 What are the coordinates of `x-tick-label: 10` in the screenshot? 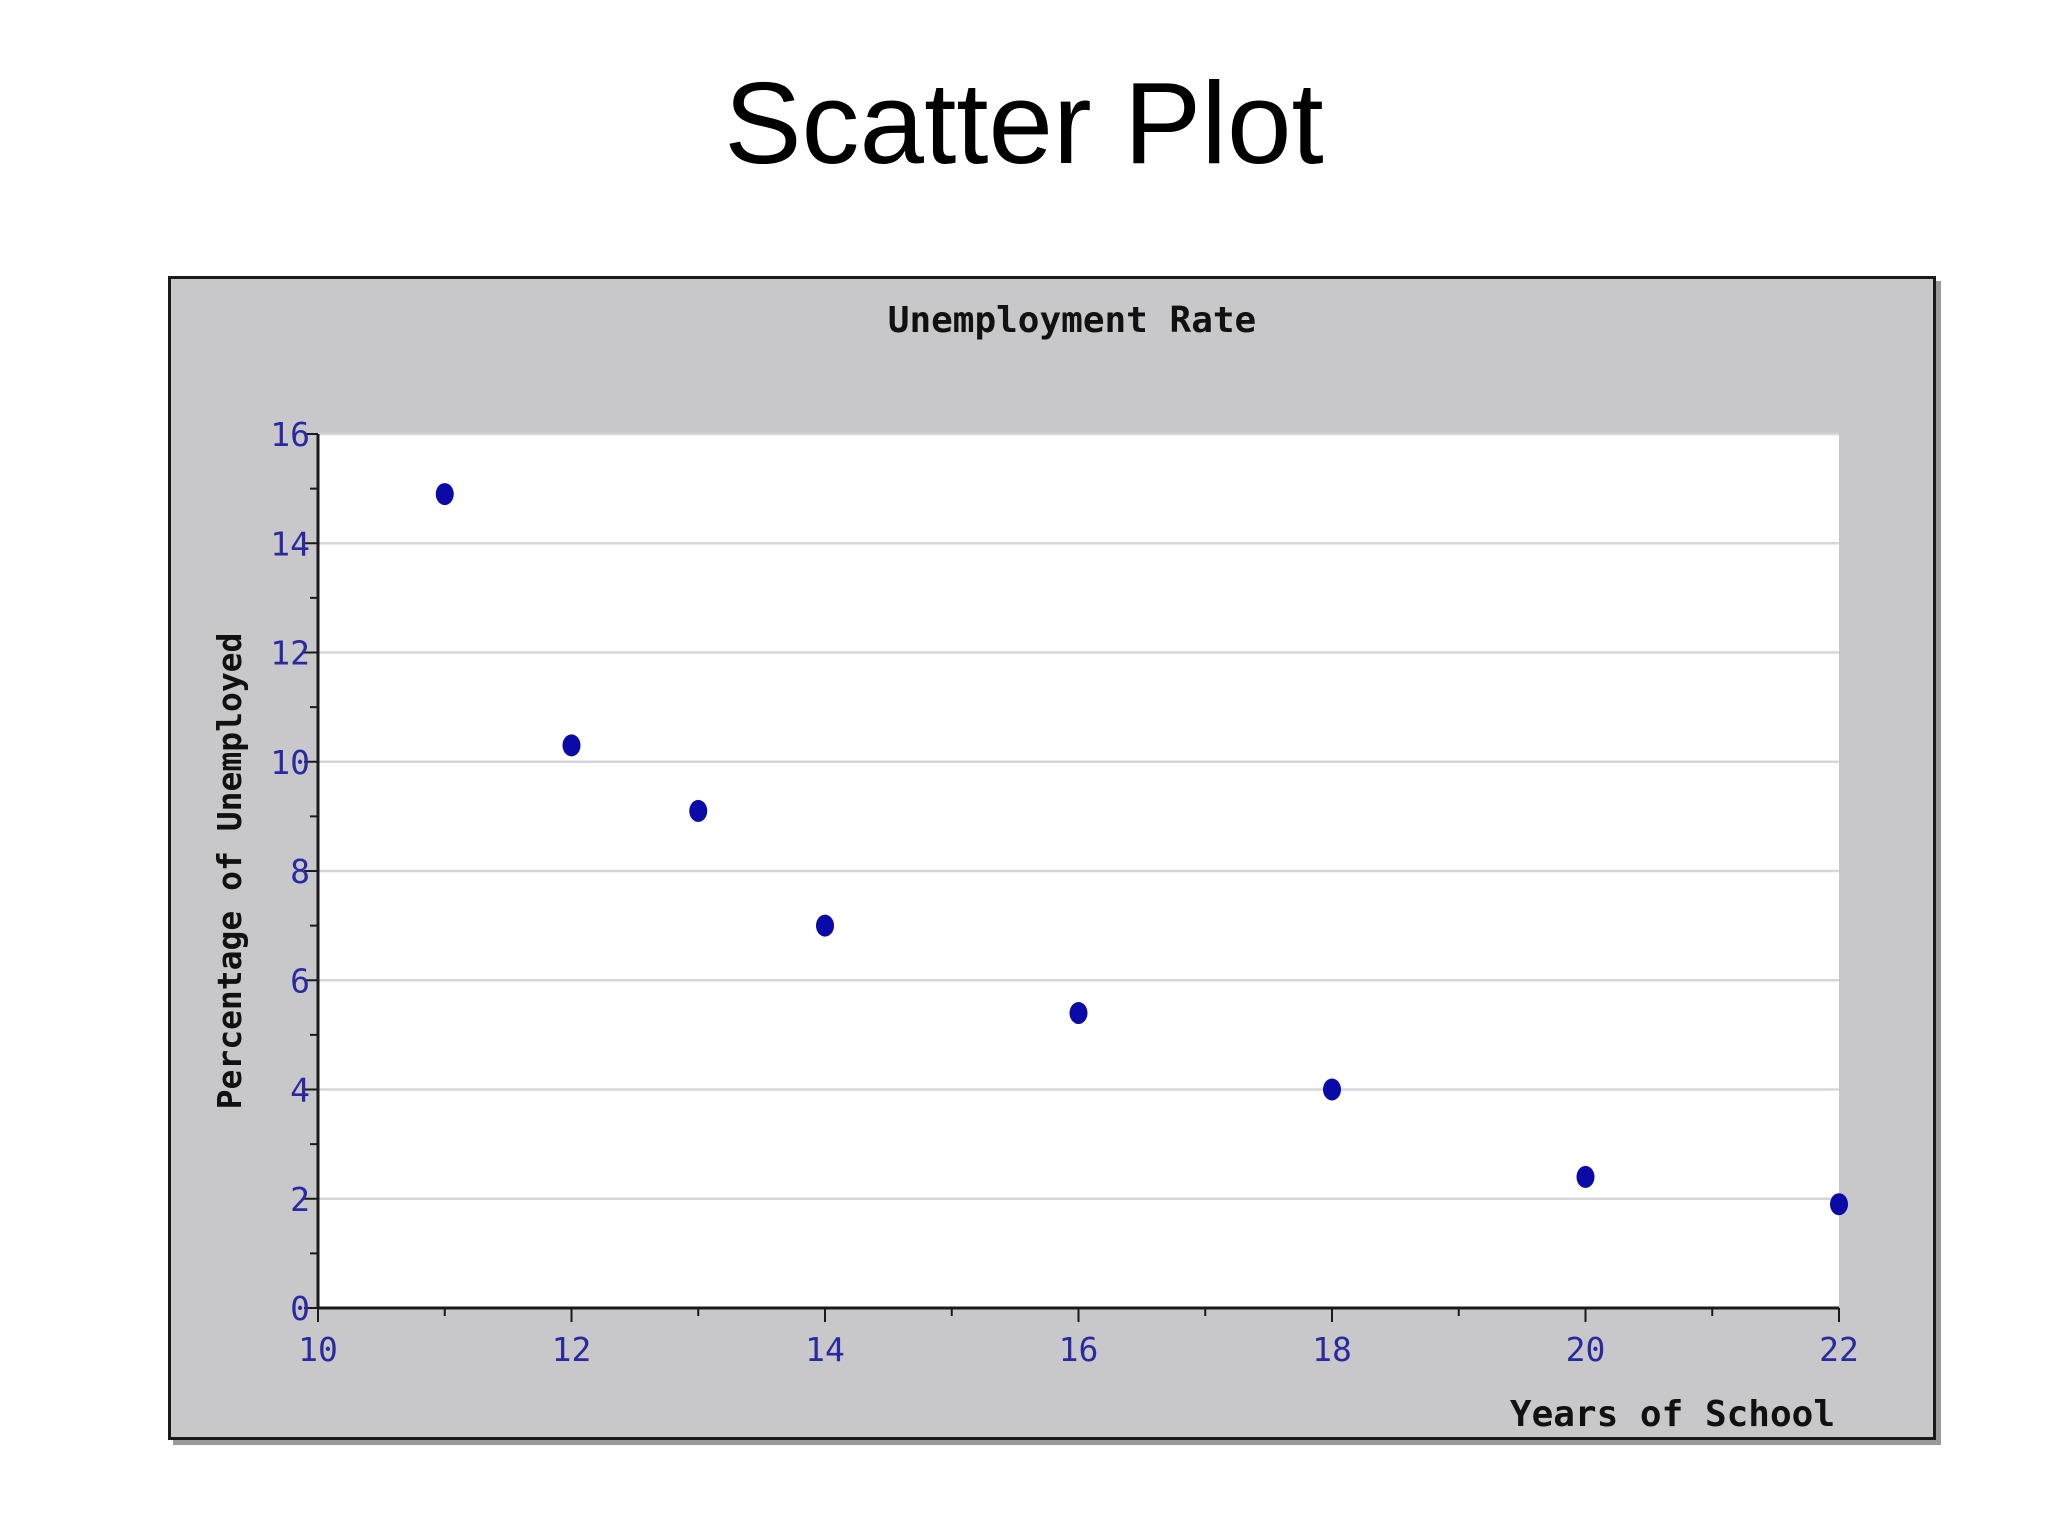 It's located at (318, 1349).